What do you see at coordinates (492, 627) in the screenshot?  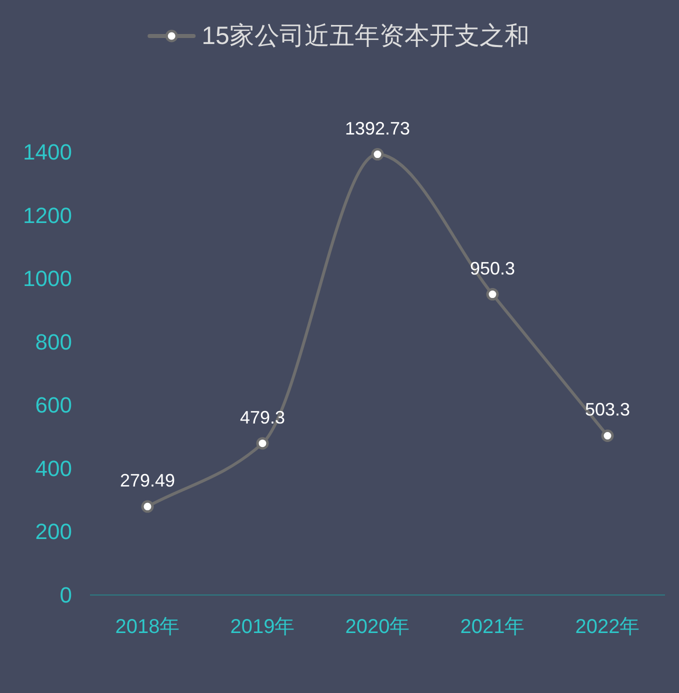 I see `x-tick-label: 2021年` at bounding box center [492, 627].